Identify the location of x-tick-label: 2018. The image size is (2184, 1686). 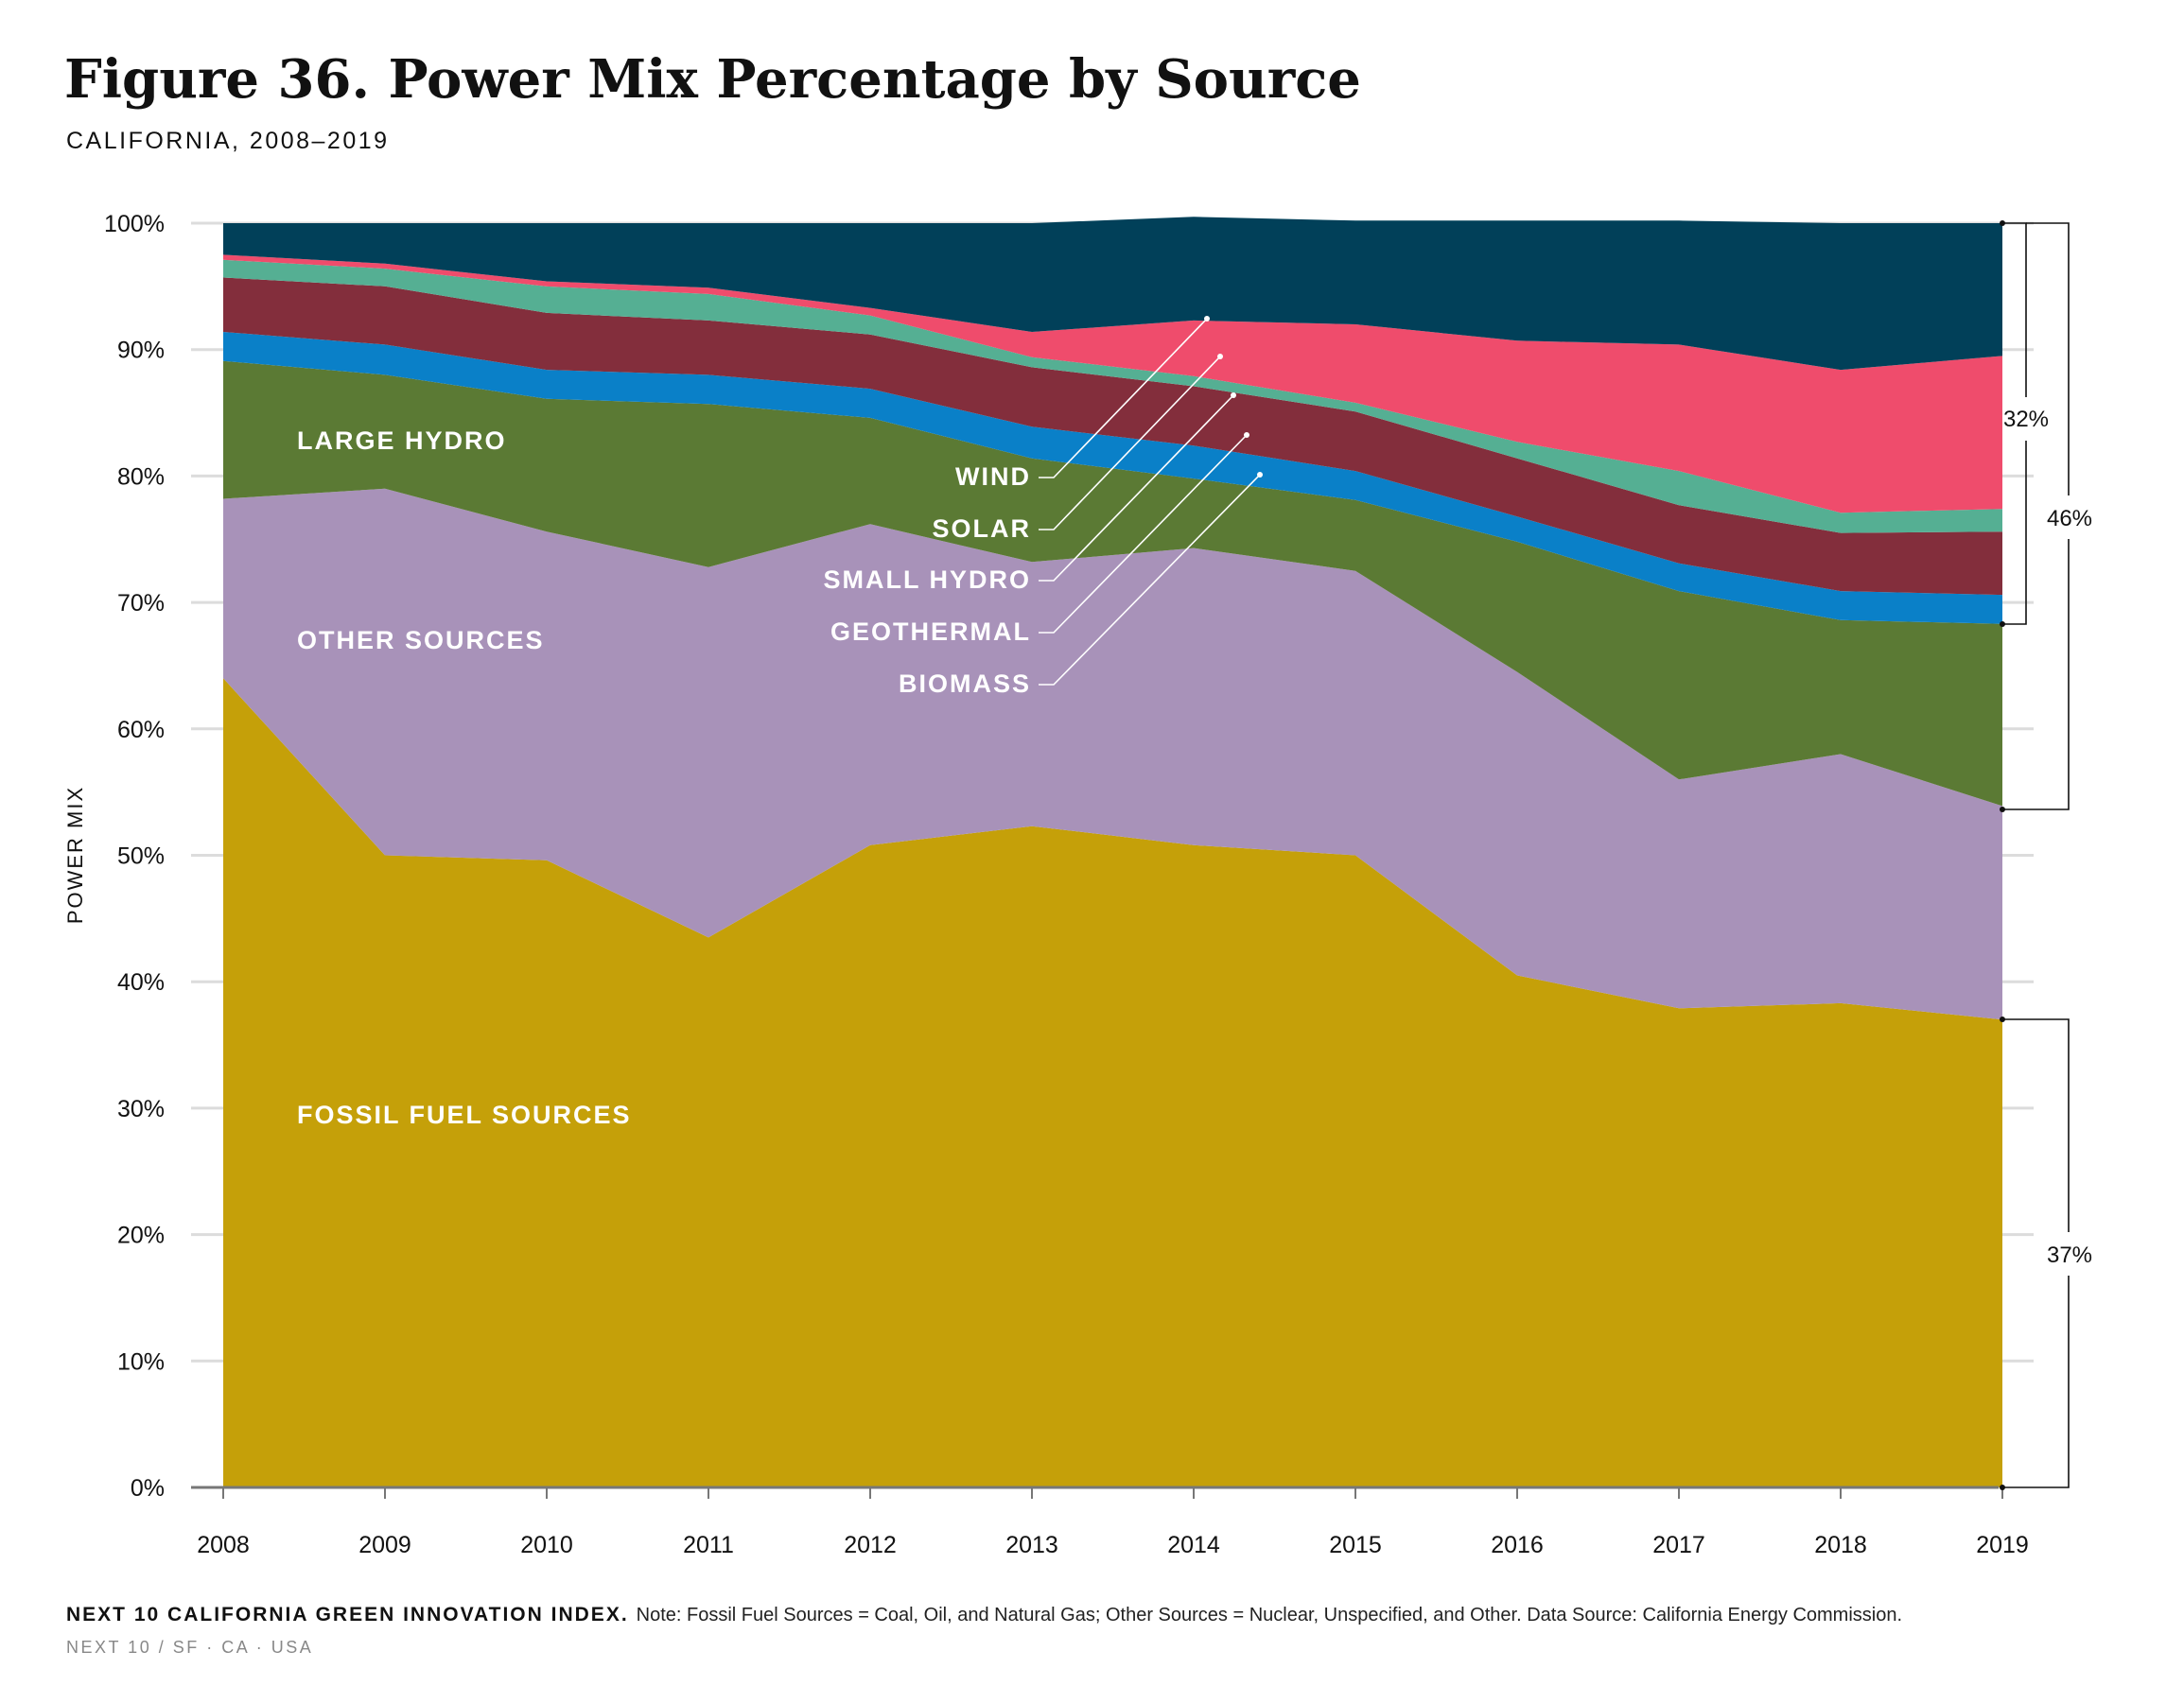
(1841, 1545).